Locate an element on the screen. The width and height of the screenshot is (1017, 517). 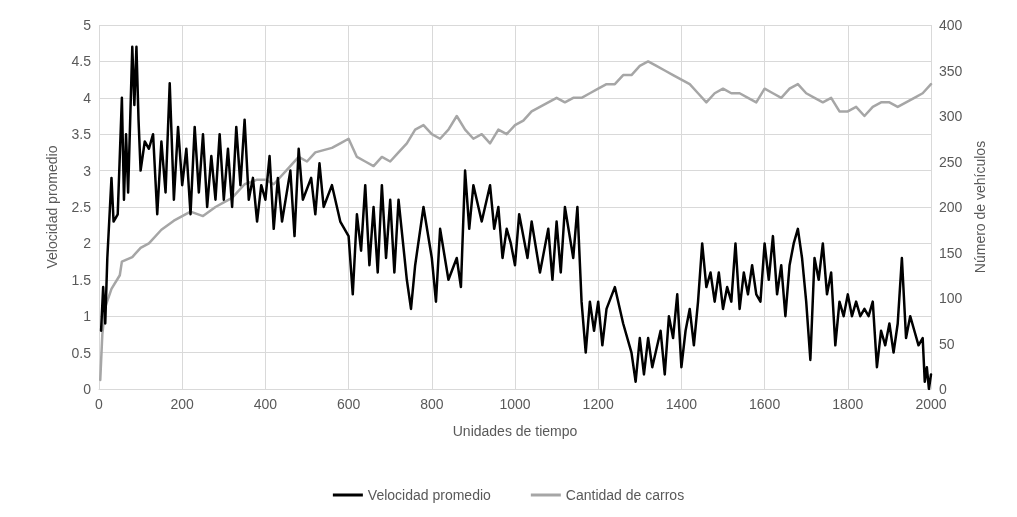
y-tick-label: 1 is located at coordinates (87, 316).